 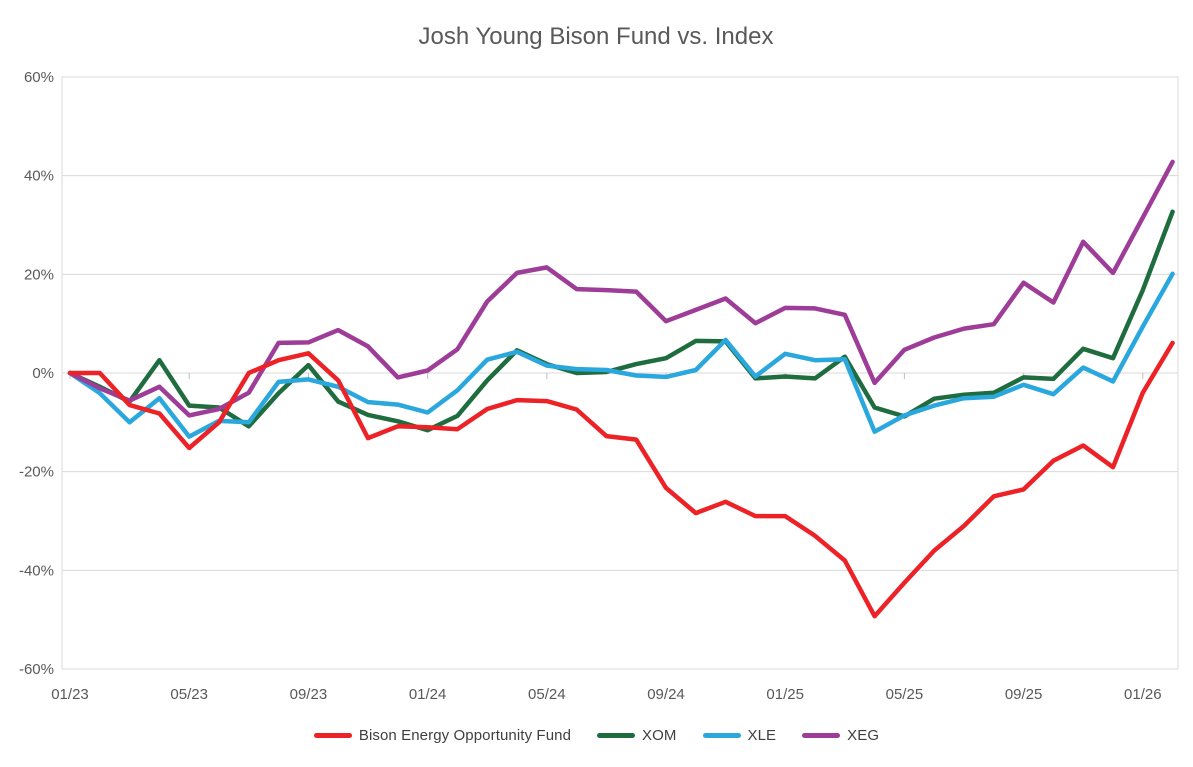 What do you see at coordinates (1024, 694) in the screenshot?
I see `x-axis-label-09/25: 09/25` at bounding box center [1024, 694].